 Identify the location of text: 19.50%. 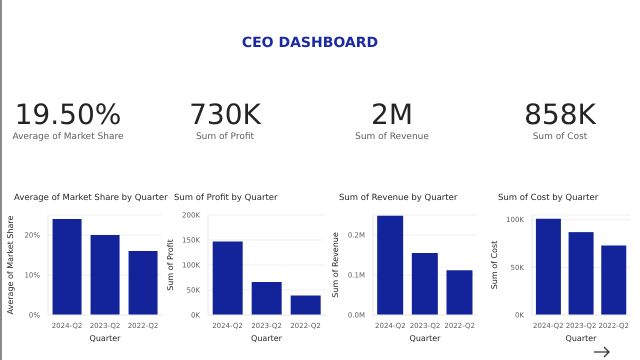
(68, 115).